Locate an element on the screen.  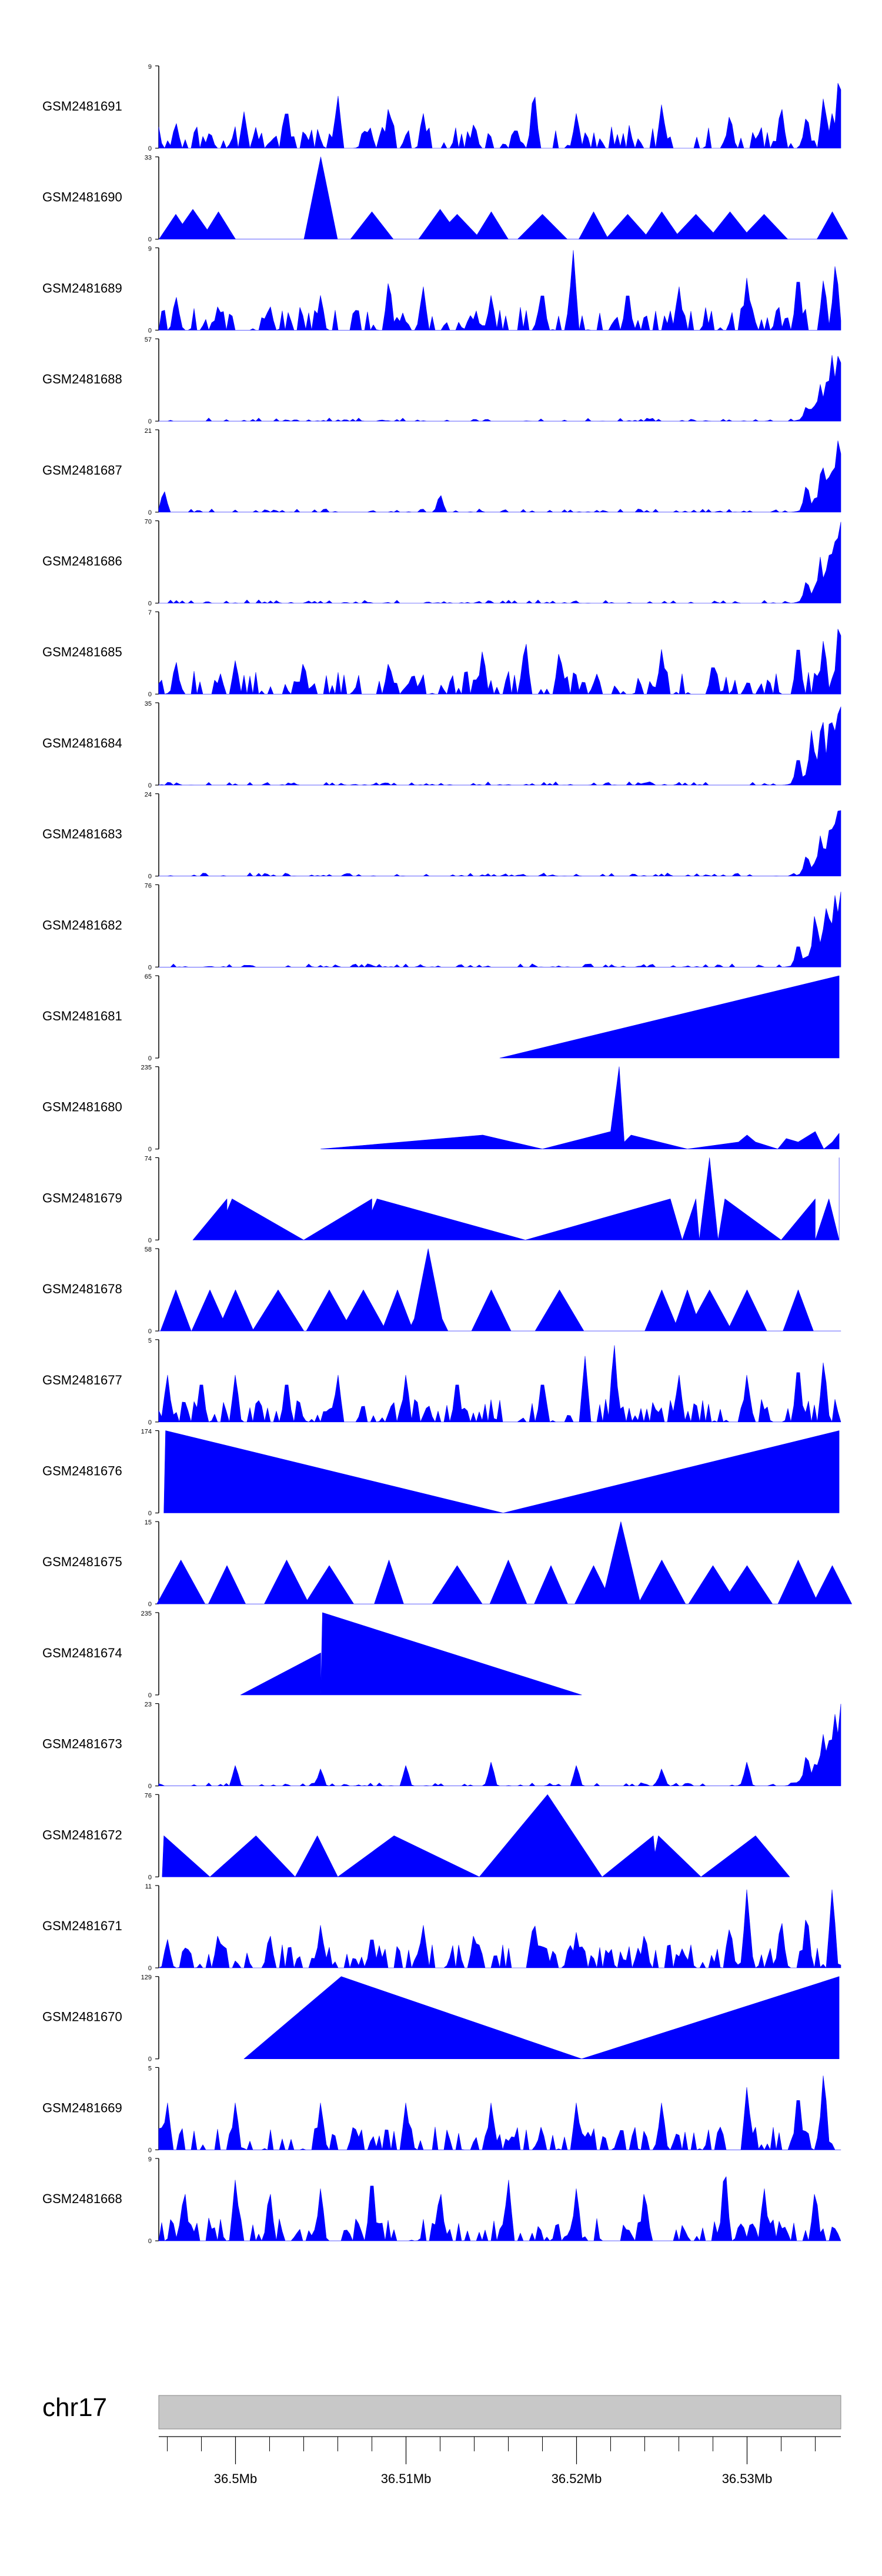
major-tick-label: 36.5Mb is located at coordinates (235, 2478).